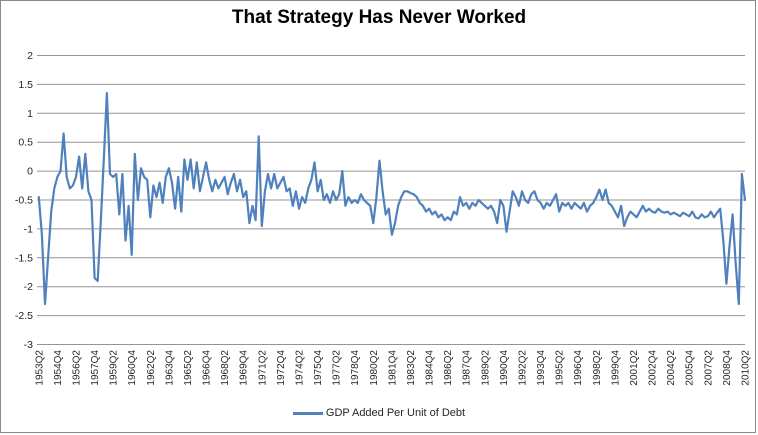 Image resolution: width=758 pixels, height=435 pixels. I want to click on x-tick-label: 1996Q4, so click(578, 368).